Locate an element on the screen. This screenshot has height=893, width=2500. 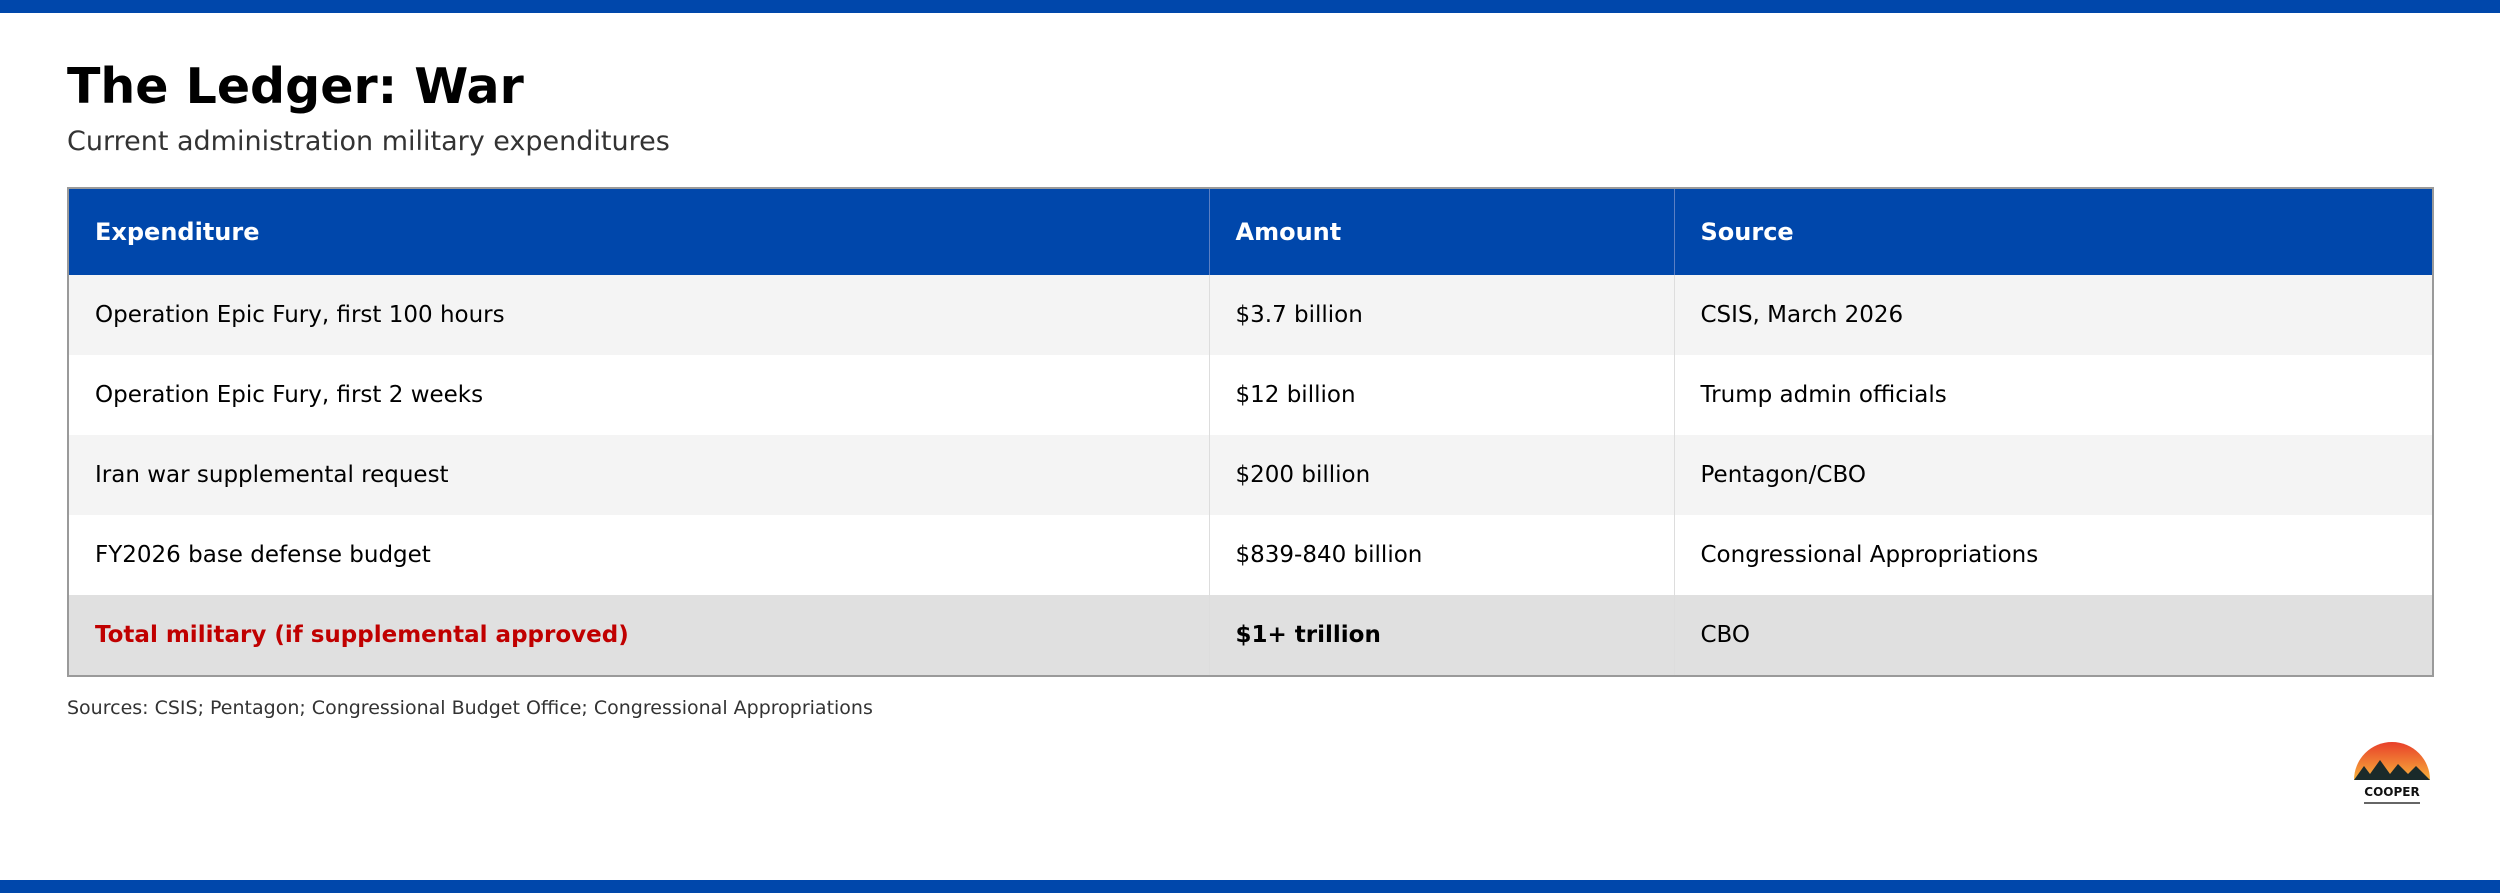
table-cell: Trump admin officials is located at coordinates (2053, 395).